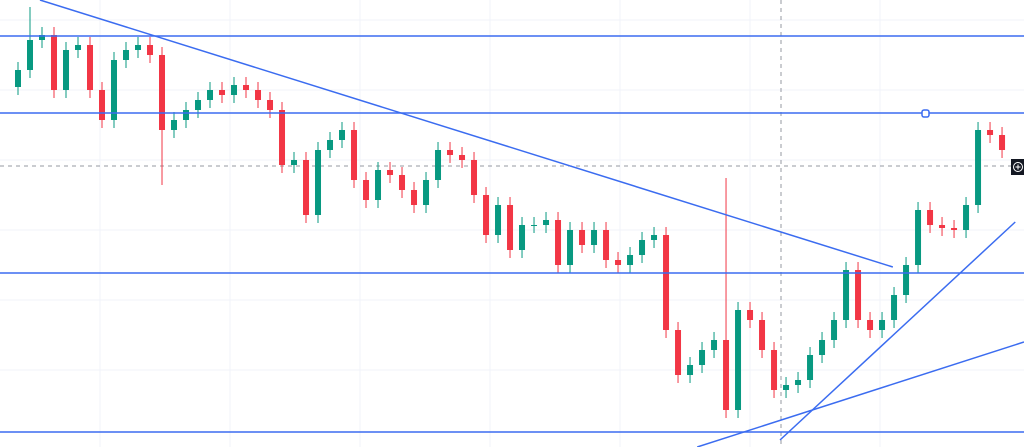  Describe the element at coordinates (1017, 167) in the screenshot. I see `add-button` at that location.